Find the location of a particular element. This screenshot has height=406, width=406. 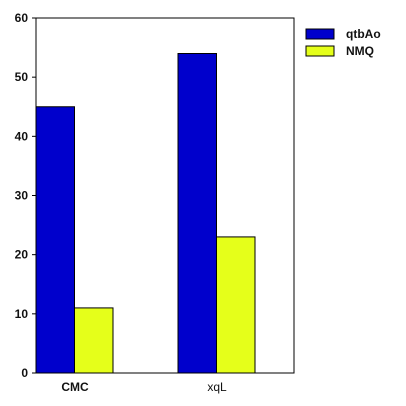

legend-swatch-qtbAo is located at coordinates (320, 34).